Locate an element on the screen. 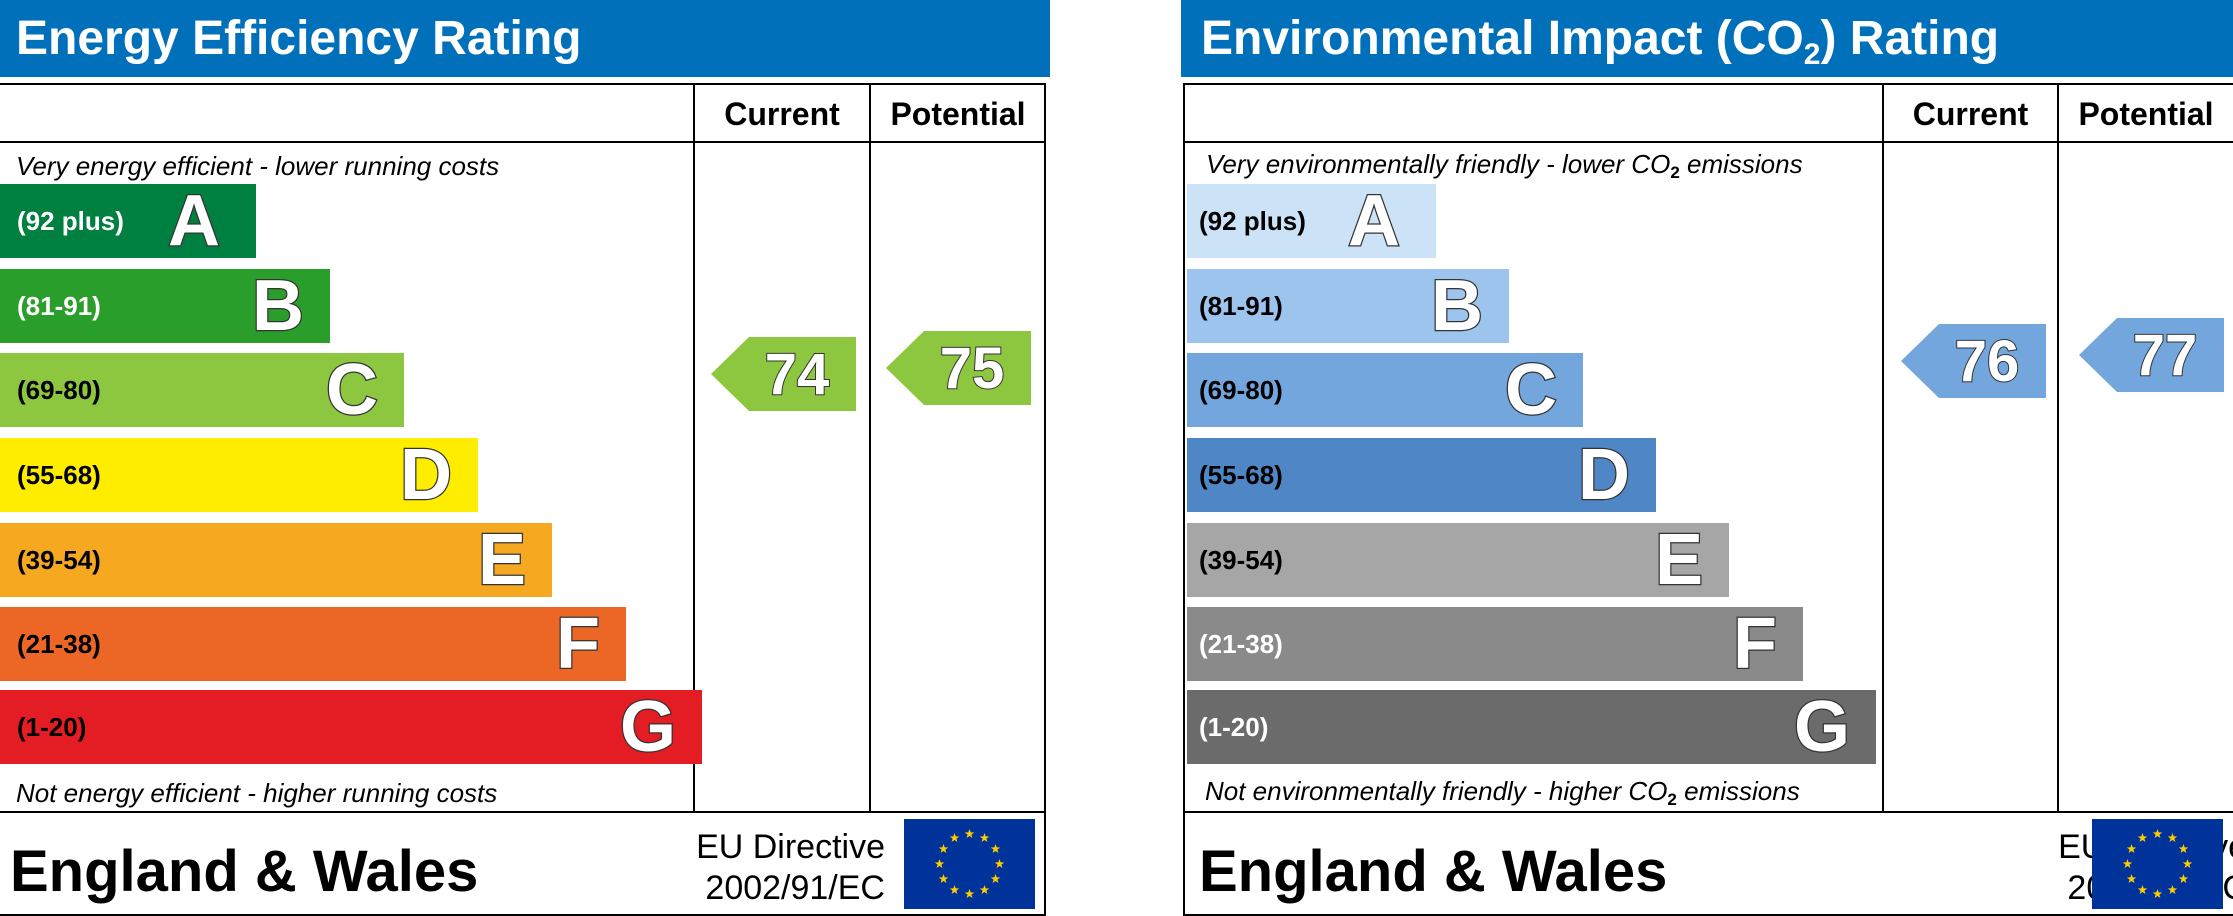 The height and width of the screenshot is (916, 2233). potential-rating-value: 75 is located at coordinates (972, 368).